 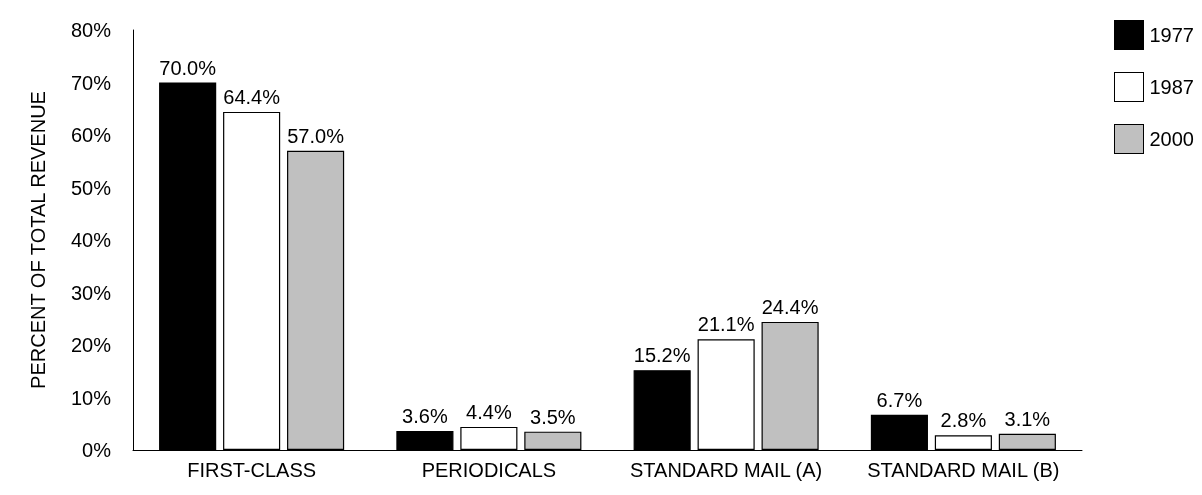 What do you see at coordinates (91, 30) in the screenshot?
I see `y-tick-label: 80%` at bounding box center [91, 30].